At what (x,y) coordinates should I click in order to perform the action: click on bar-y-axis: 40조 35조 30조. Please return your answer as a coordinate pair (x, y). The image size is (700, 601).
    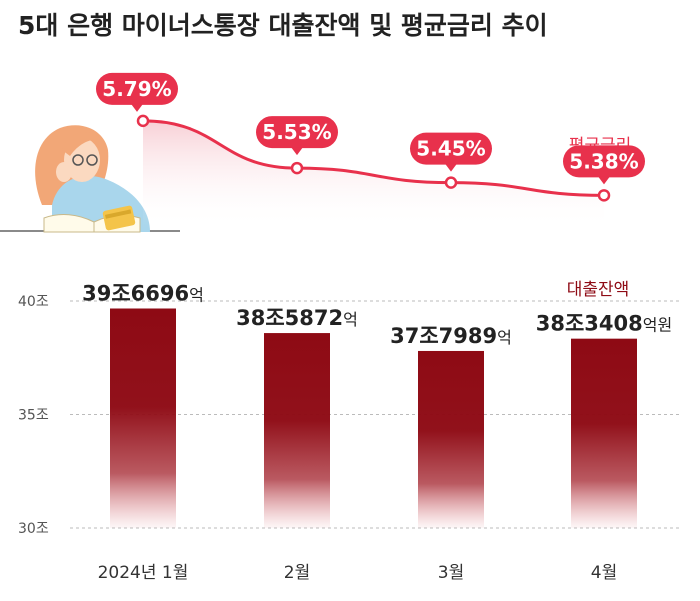
    Looking at the image, I should click on (33, 415).